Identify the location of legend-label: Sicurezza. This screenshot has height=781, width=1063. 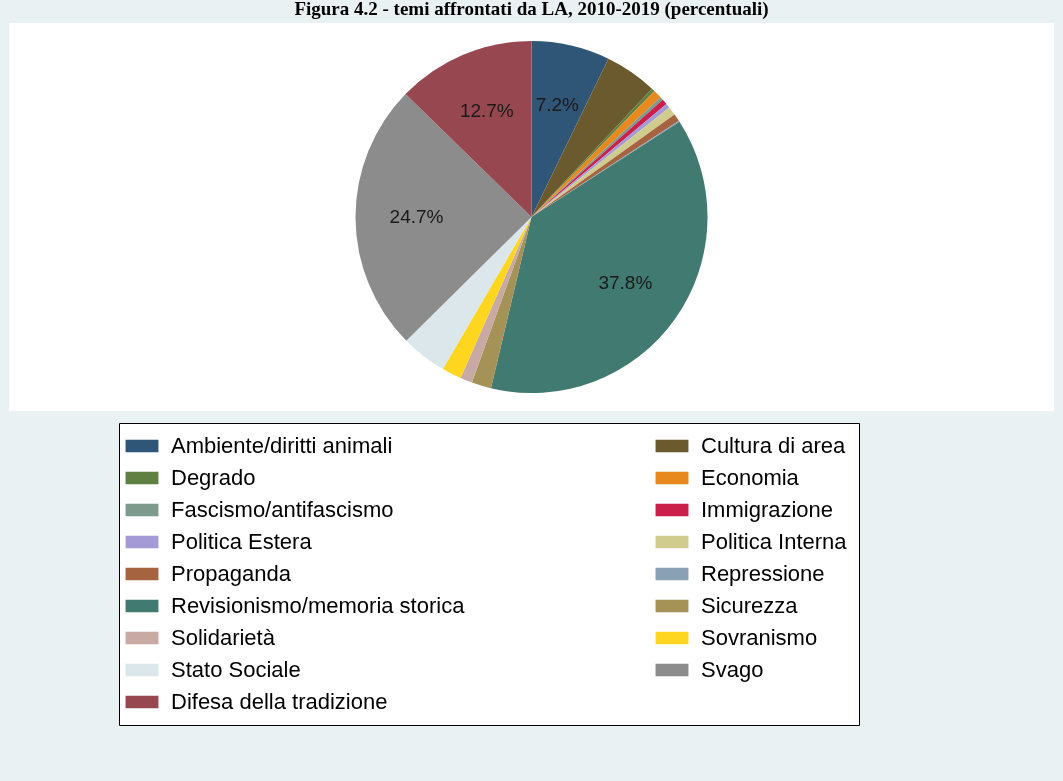
(750, 605).